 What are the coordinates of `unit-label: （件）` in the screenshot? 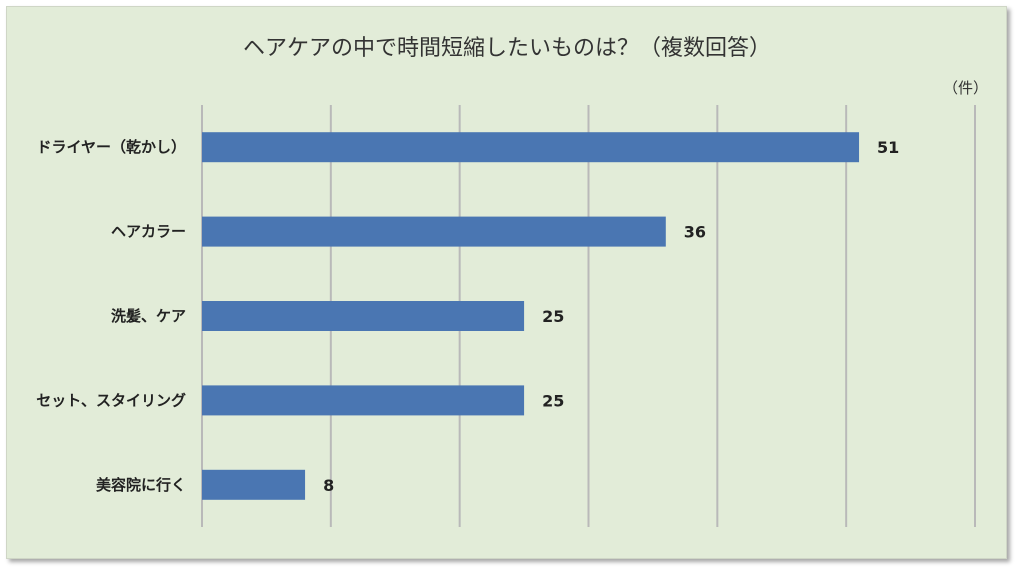 It's located at (965, 88).